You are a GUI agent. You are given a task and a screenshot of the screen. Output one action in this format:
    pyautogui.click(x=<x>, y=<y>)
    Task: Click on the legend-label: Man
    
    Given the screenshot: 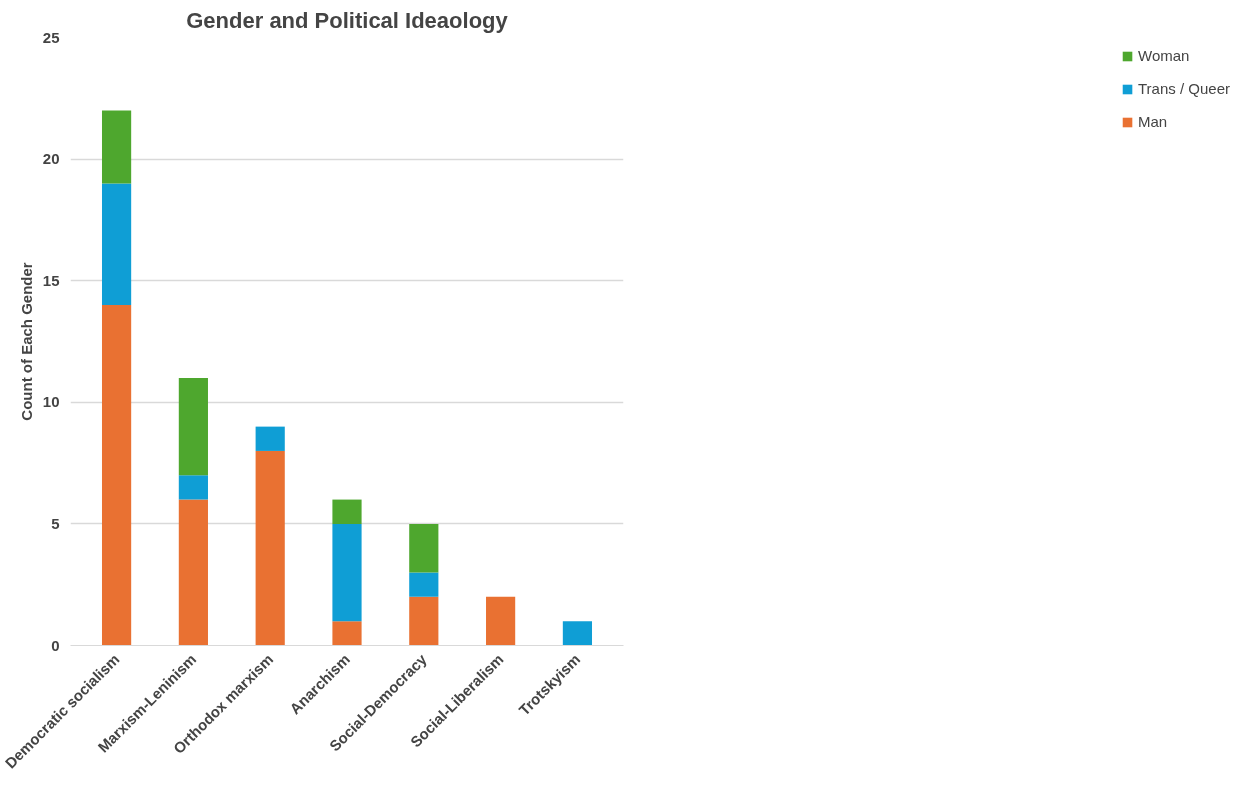 What is the action you would take?
    pyautogui.click(x=1153, y=121)
    